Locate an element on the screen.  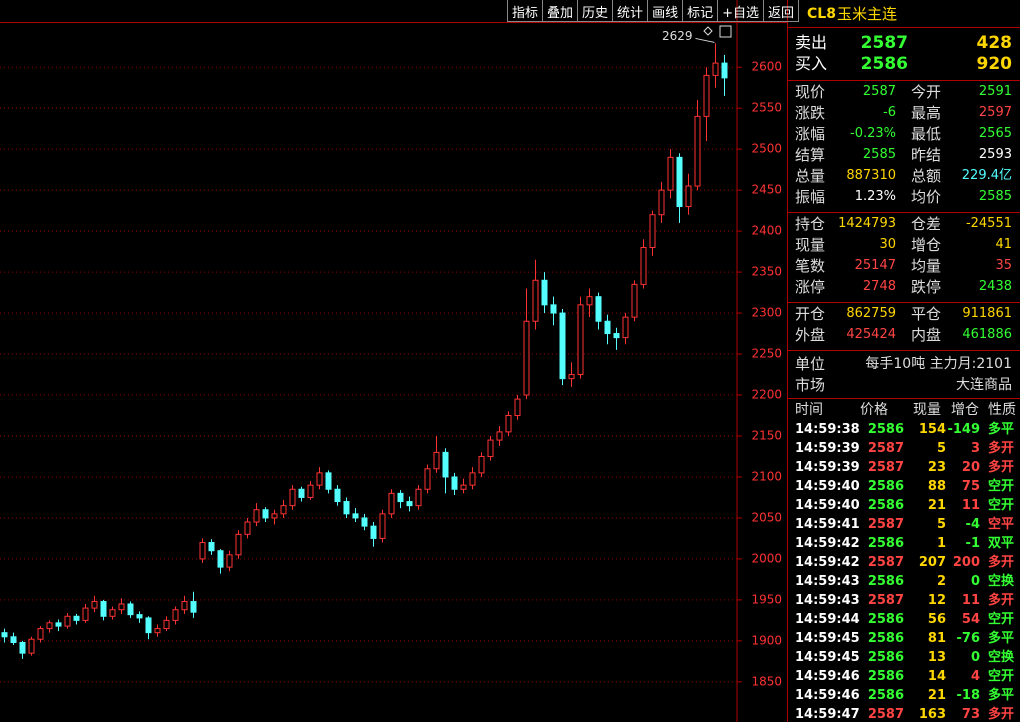
y-tick-label: 2100 is located at coordinates (766, 476).